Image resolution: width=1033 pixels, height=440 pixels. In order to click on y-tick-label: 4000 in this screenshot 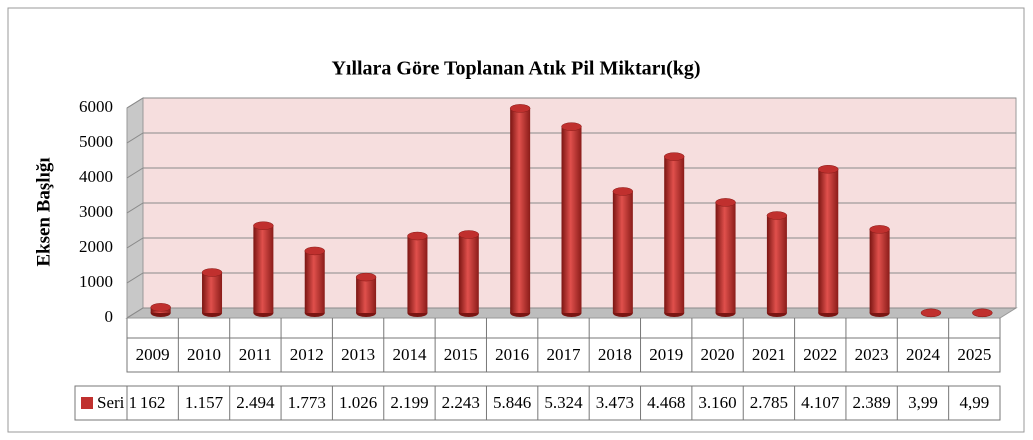, I will do `click(96, 176)`.